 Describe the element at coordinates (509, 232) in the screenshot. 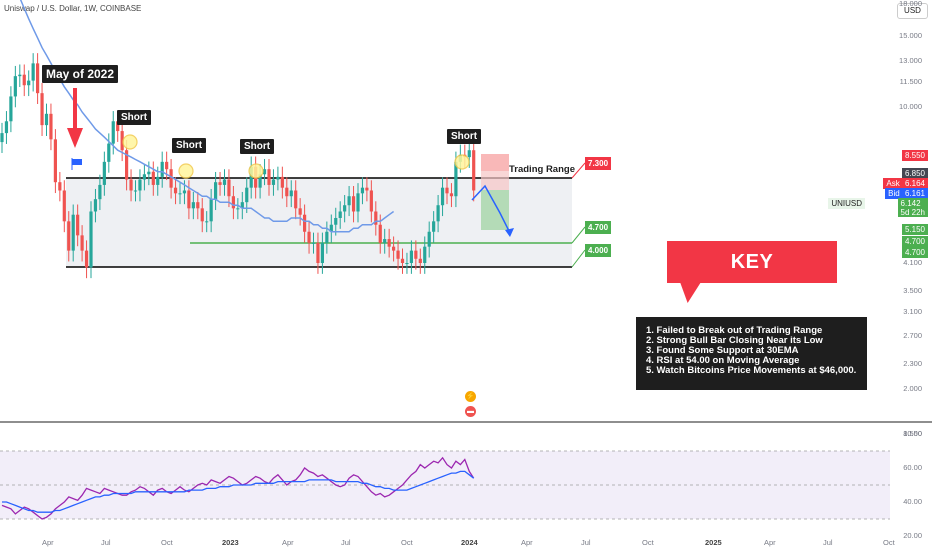

I see `projection-arrow-head` at that location.